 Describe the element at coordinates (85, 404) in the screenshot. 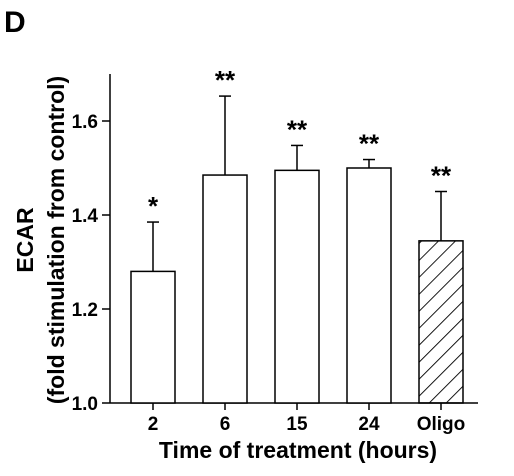

I see `y-tick-label: 1.0` at that location.